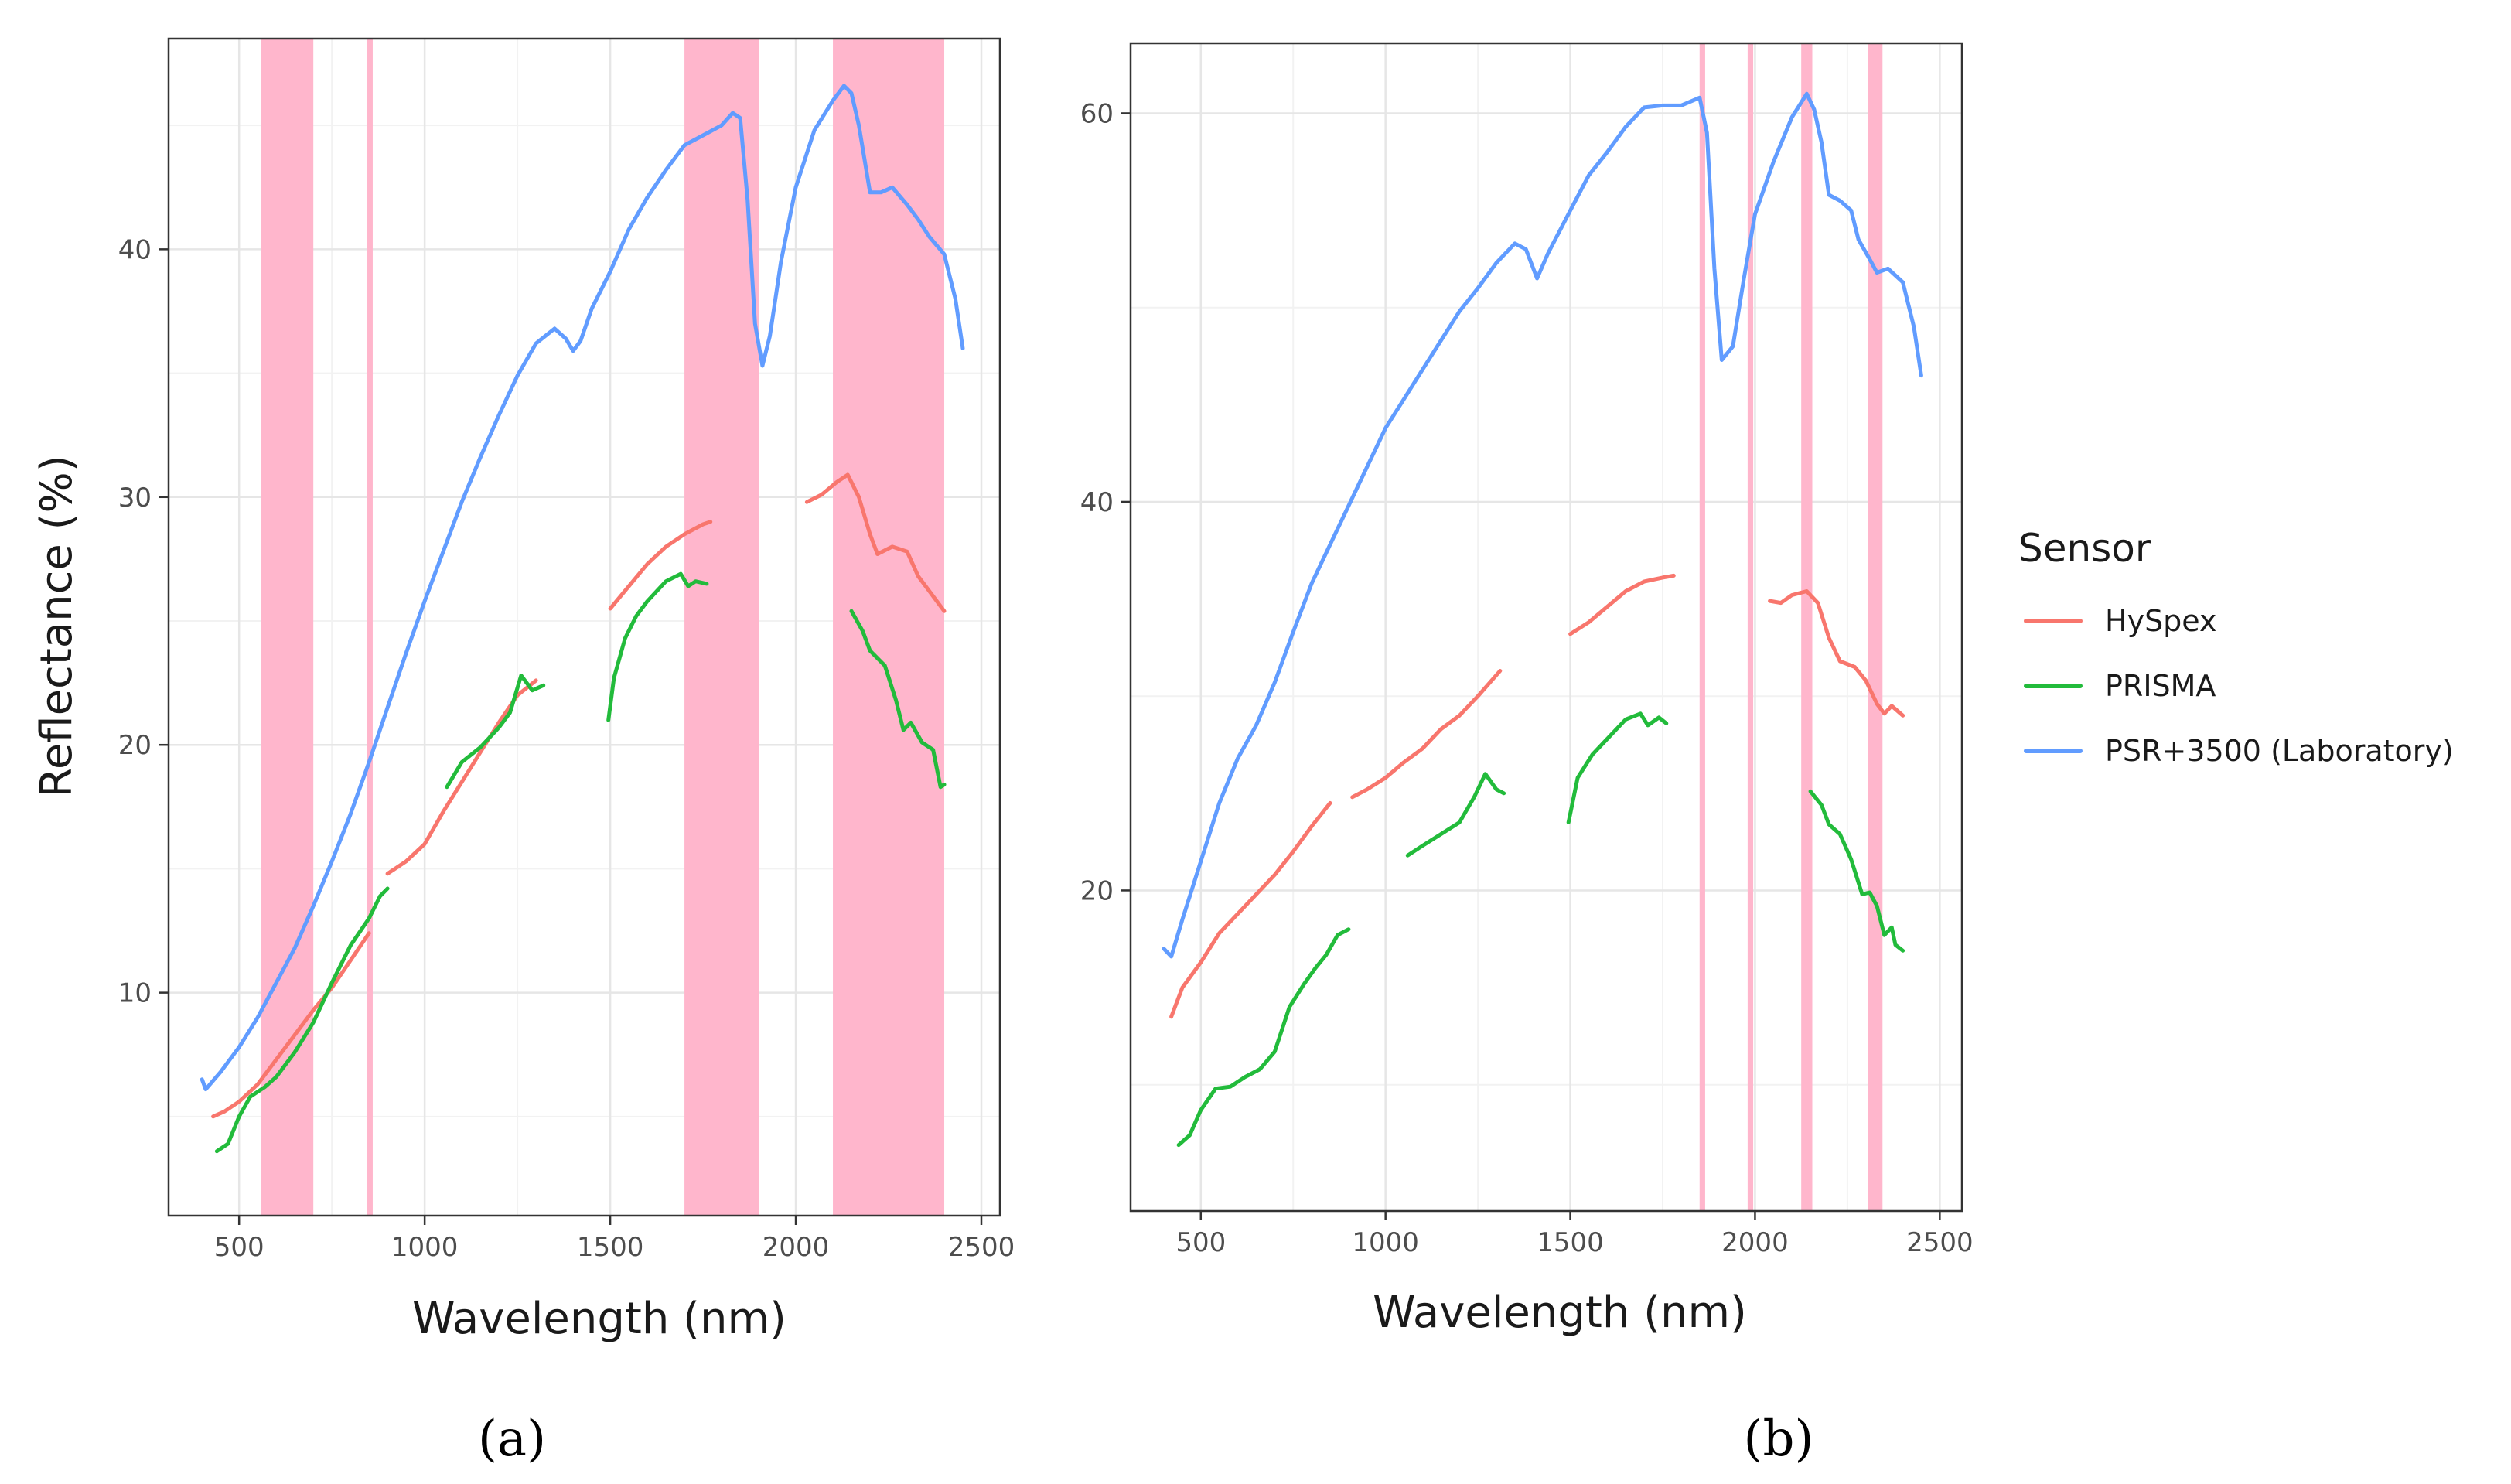 This screenshot has height=1484, width=2511. What do you see at coordinates (1097, 114) in the screenshot?
I see `y-tick-label: 60` at bounding box center [1097, 114].